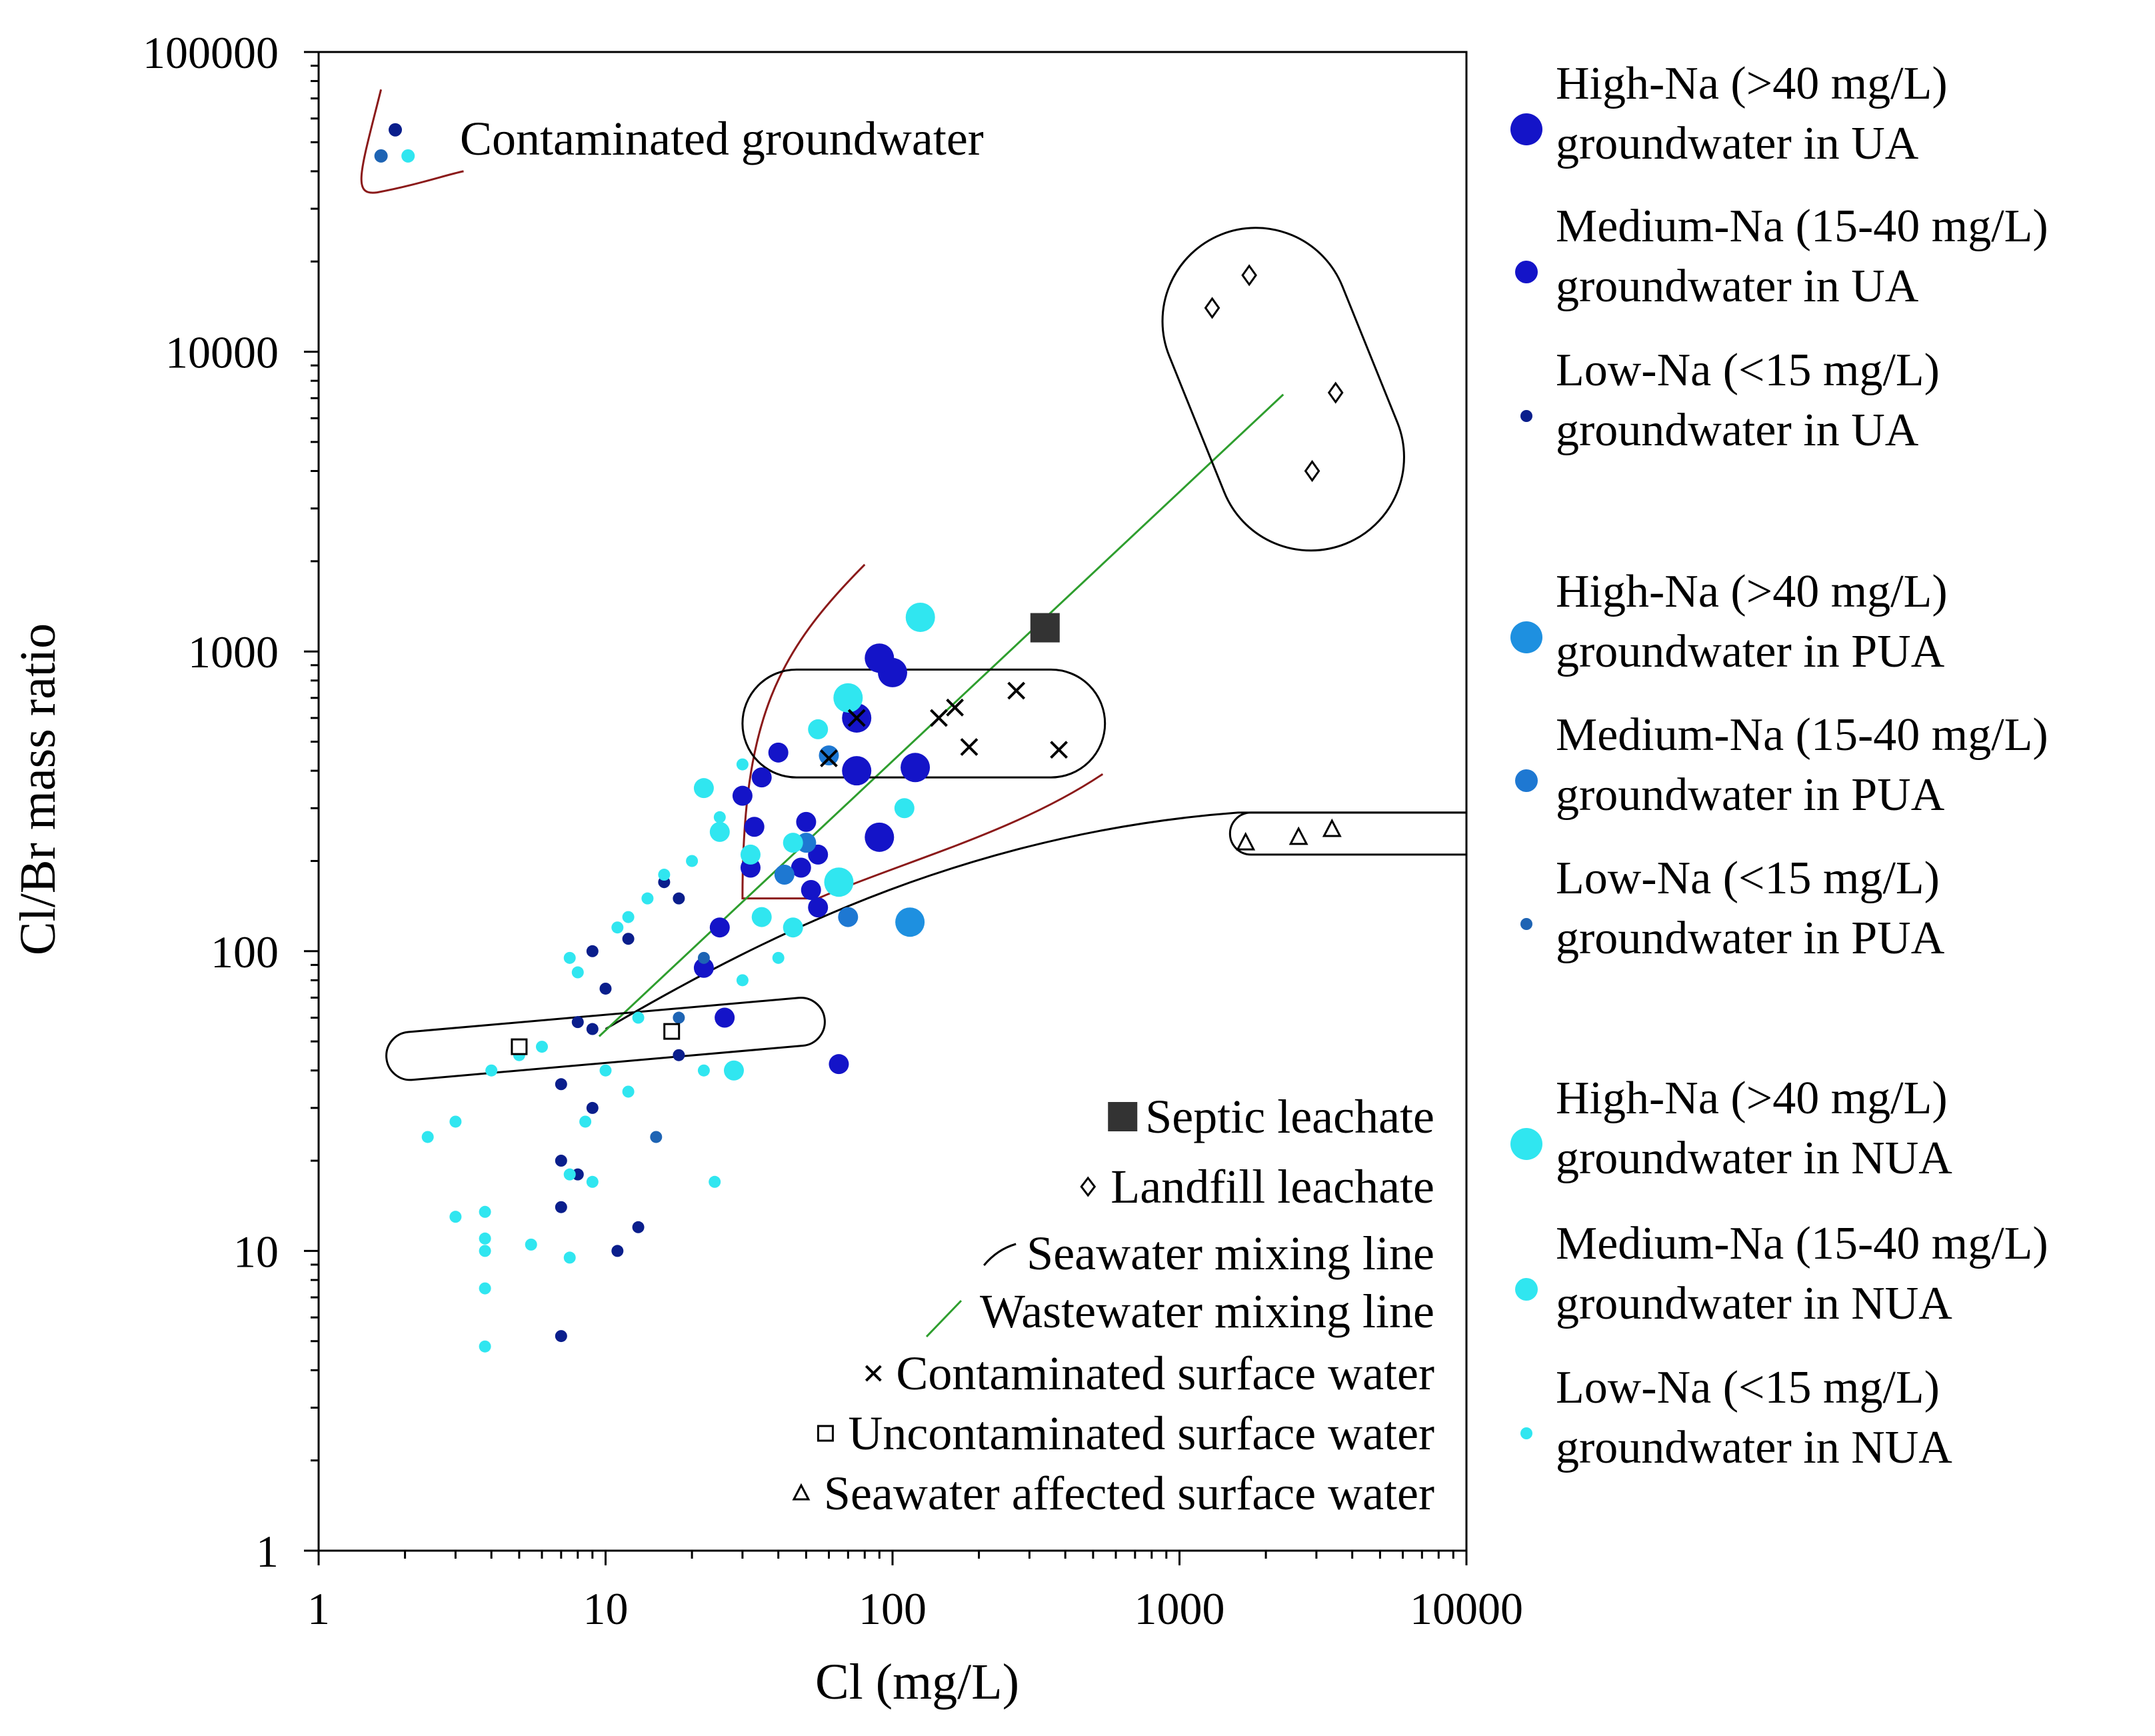 Image resolution: width=2155 pixels, height=1736 pixels. Describe the element at coordinates (1088, 1186) in the screenshot. I see `landfill-leachate-legend-marker` at that location.